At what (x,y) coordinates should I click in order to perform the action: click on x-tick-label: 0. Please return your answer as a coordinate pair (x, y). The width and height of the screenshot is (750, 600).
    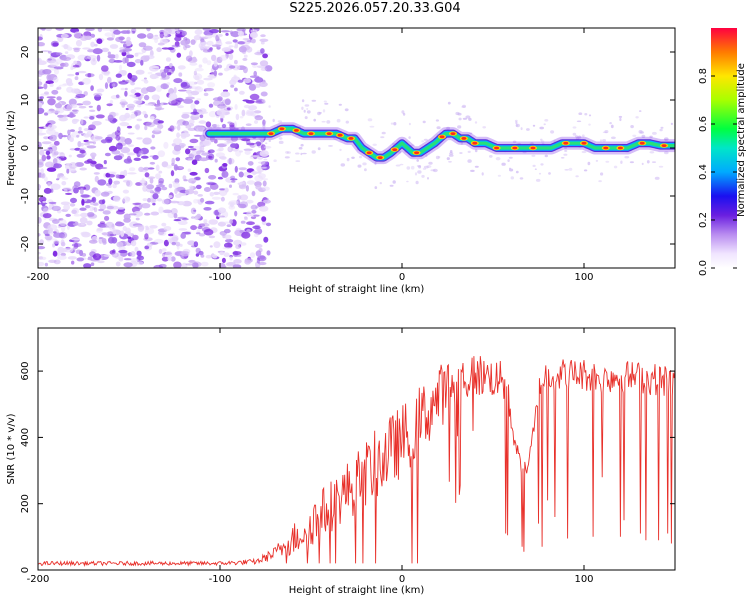
    Looking at the image, I should click on (402, 277).